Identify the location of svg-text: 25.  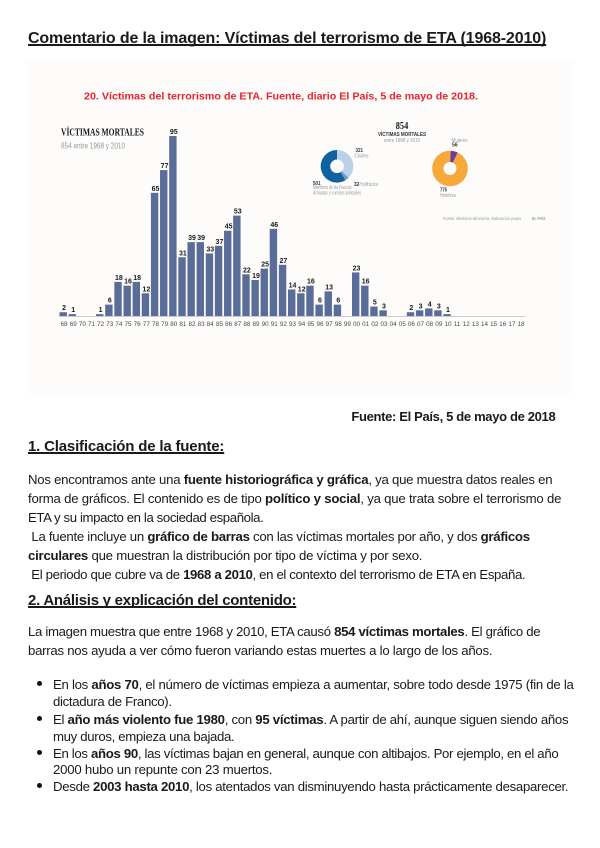
(265, 265).